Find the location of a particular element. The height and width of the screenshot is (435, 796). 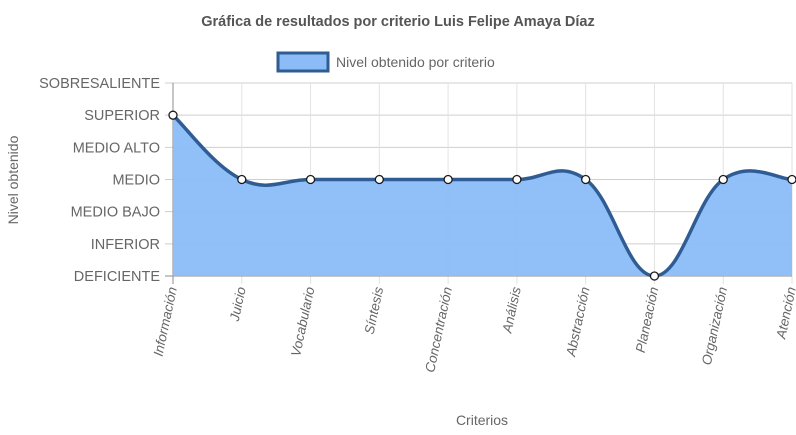

legend-label: Nivel obtenido por criterio is located at coordinates (415, 62).